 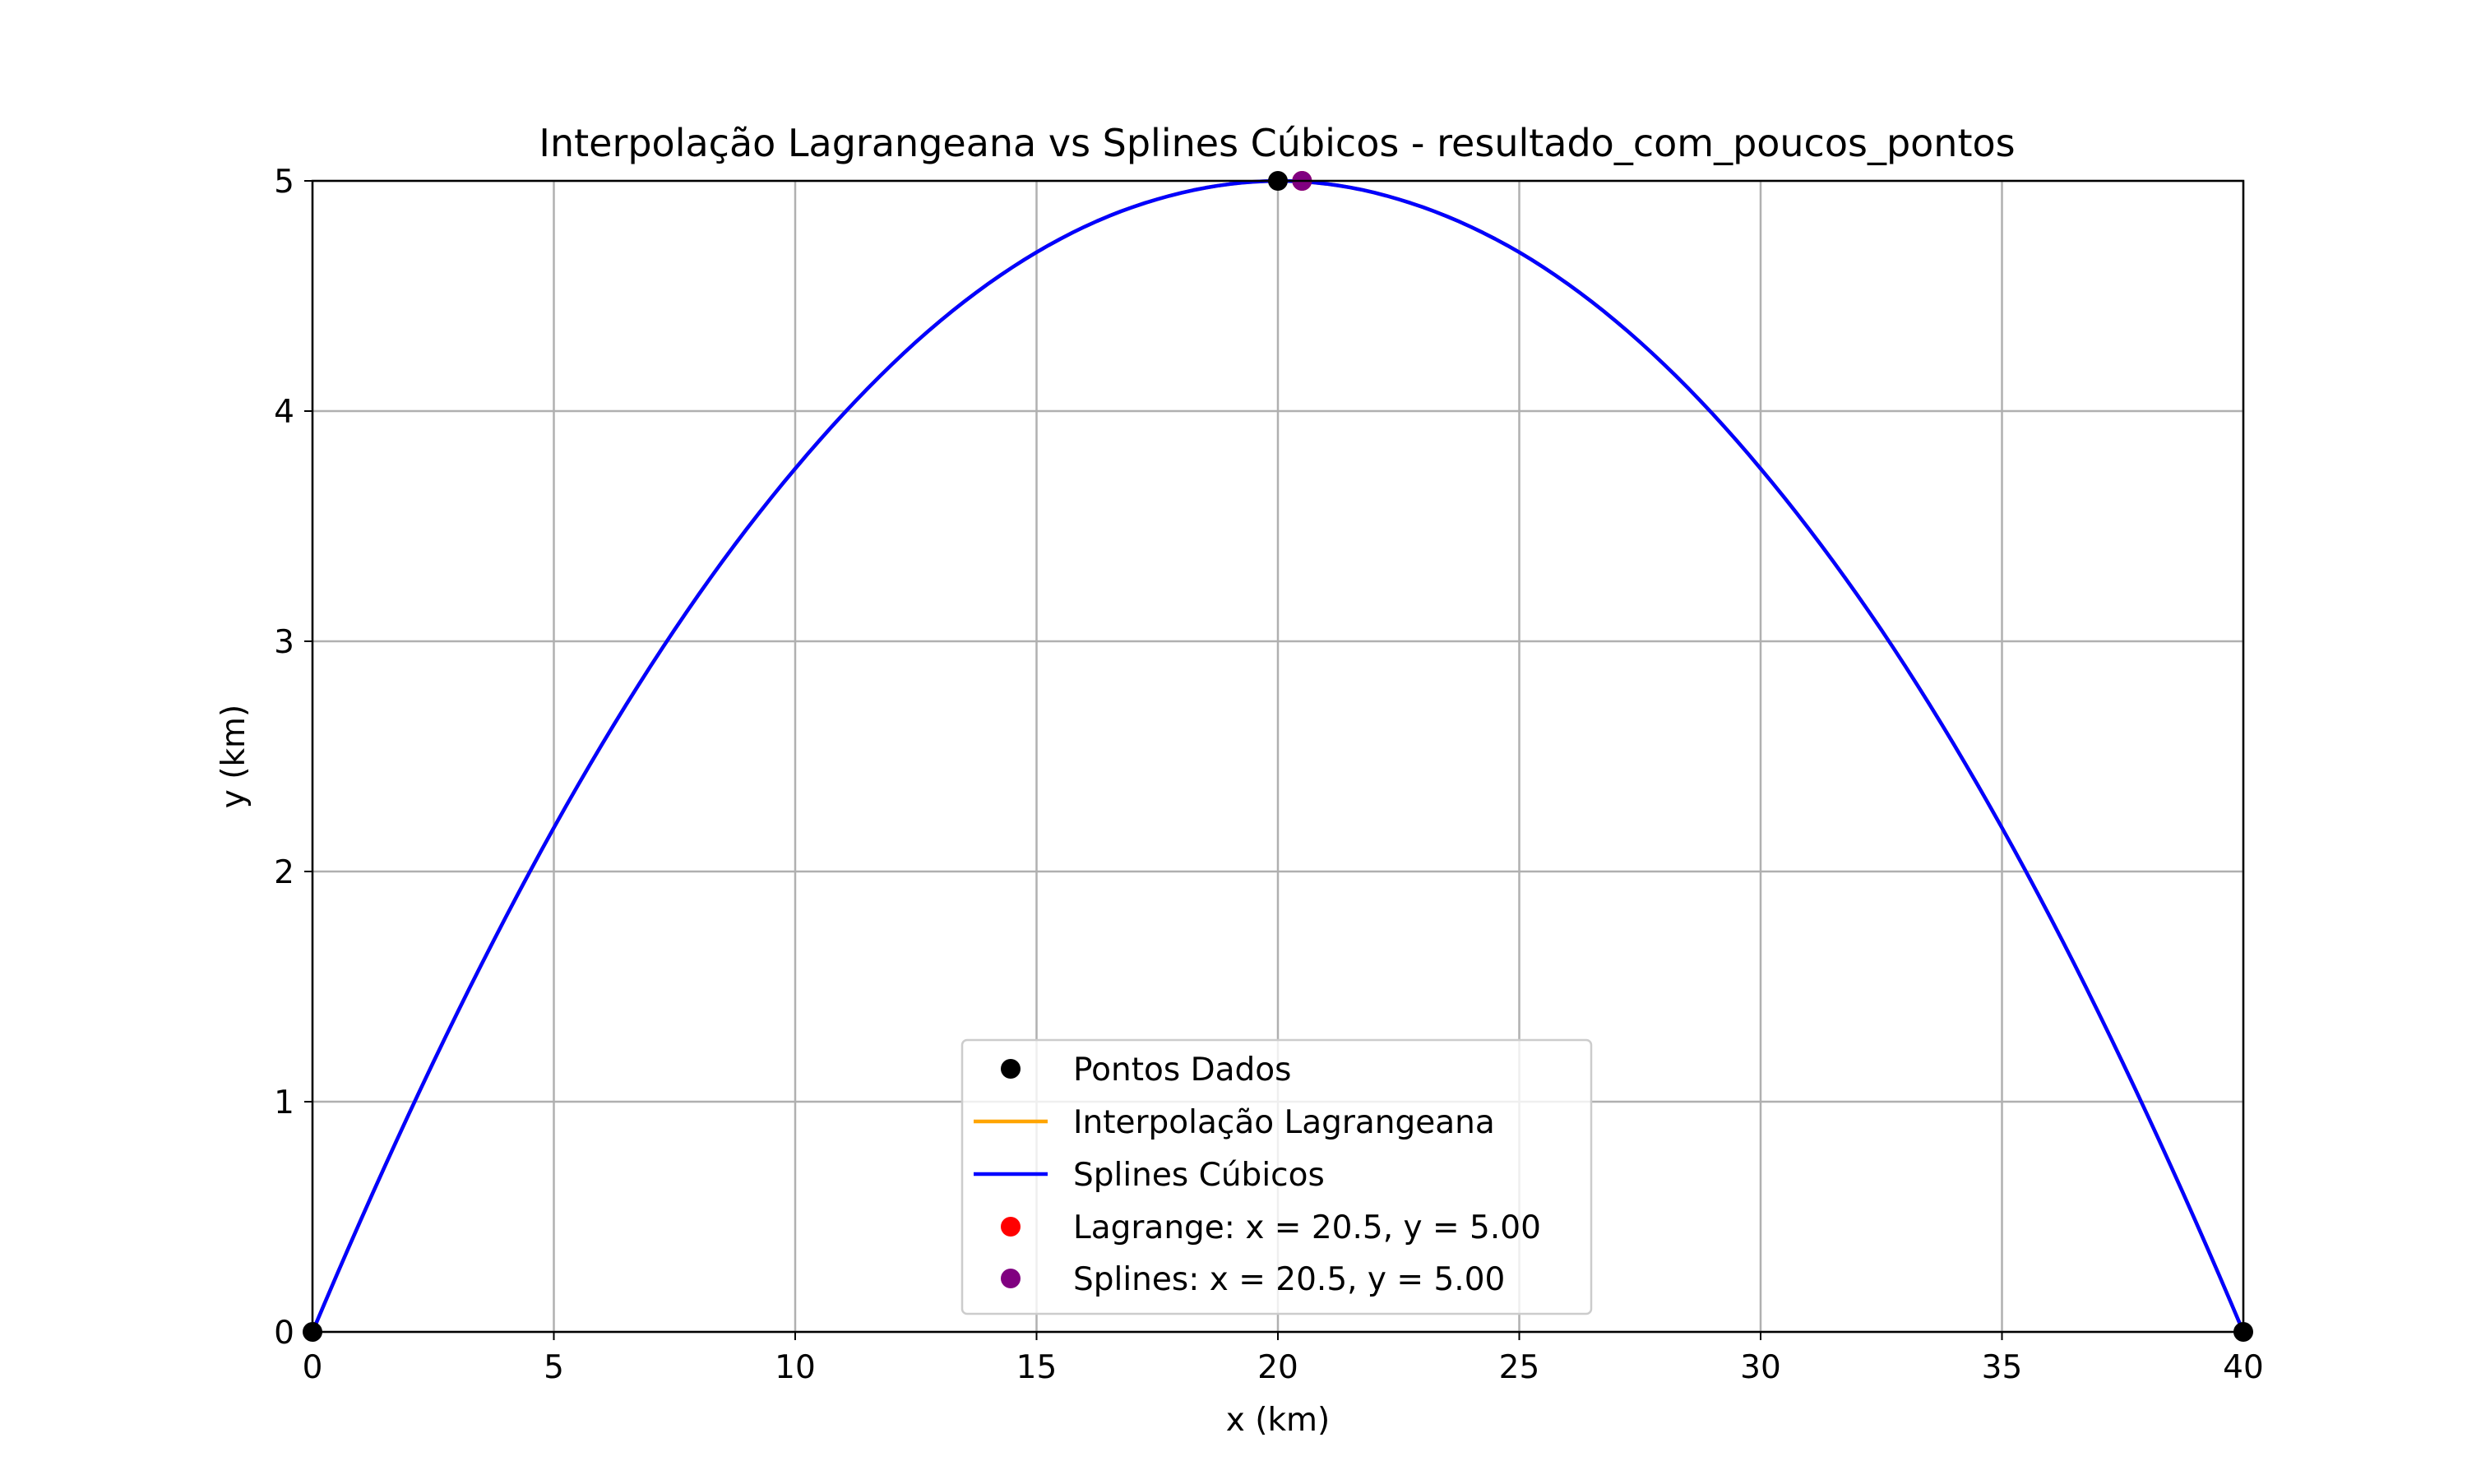 What do you see at coordinates (1289, 1279) in the screenshot?
I see `legend-label-4: Splines: x = 20.5, y = 5.00` at bounding box center [1289, 1279].